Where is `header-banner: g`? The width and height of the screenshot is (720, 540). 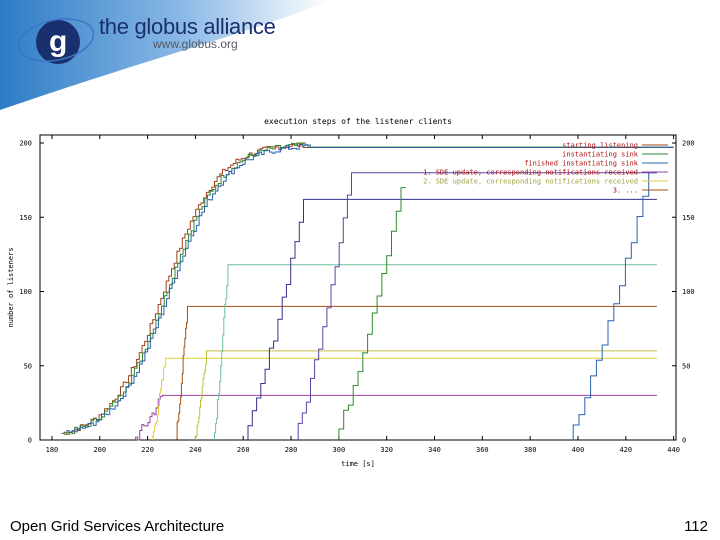
header-banner: g is located at coordinates (165, 55).